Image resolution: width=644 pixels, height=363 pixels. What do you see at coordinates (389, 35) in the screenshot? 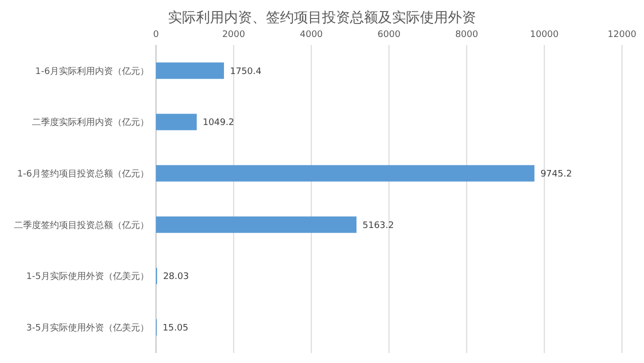
I see `x-tick-label: 6000` at bounding box center [389, 35].